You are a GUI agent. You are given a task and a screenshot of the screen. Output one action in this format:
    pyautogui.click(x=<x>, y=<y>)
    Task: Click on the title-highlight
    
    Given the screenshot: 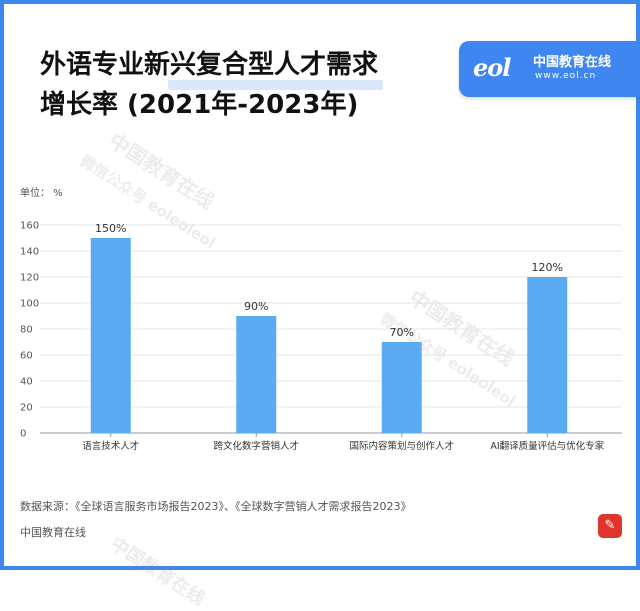 What is the action you would take?
    pyautogui.click(x=275, y=85)
    